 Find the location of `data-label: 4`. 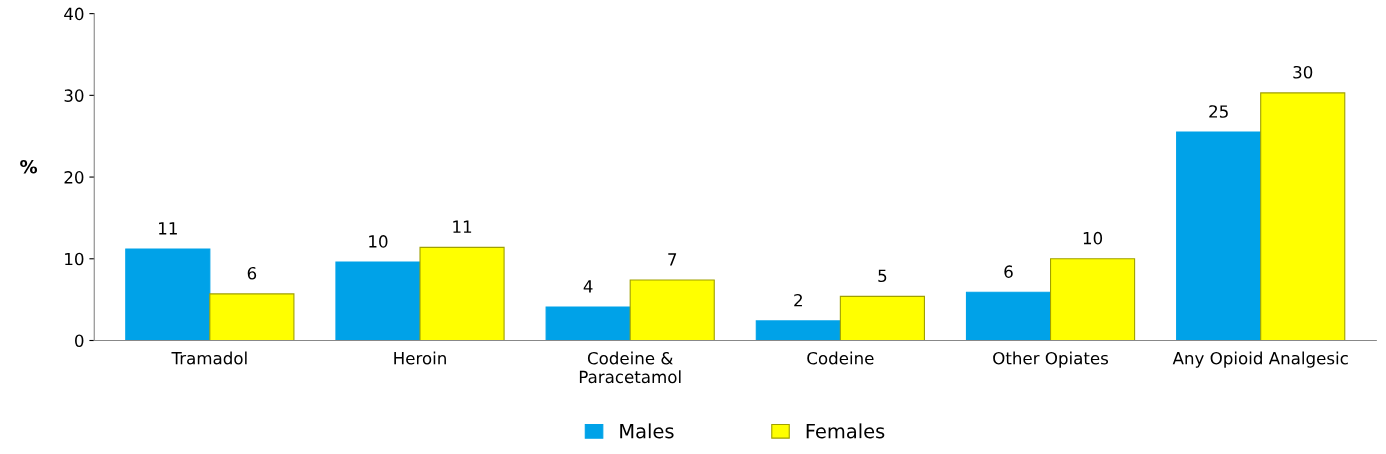

data-label: 4 is located at coordinates (588, 286).